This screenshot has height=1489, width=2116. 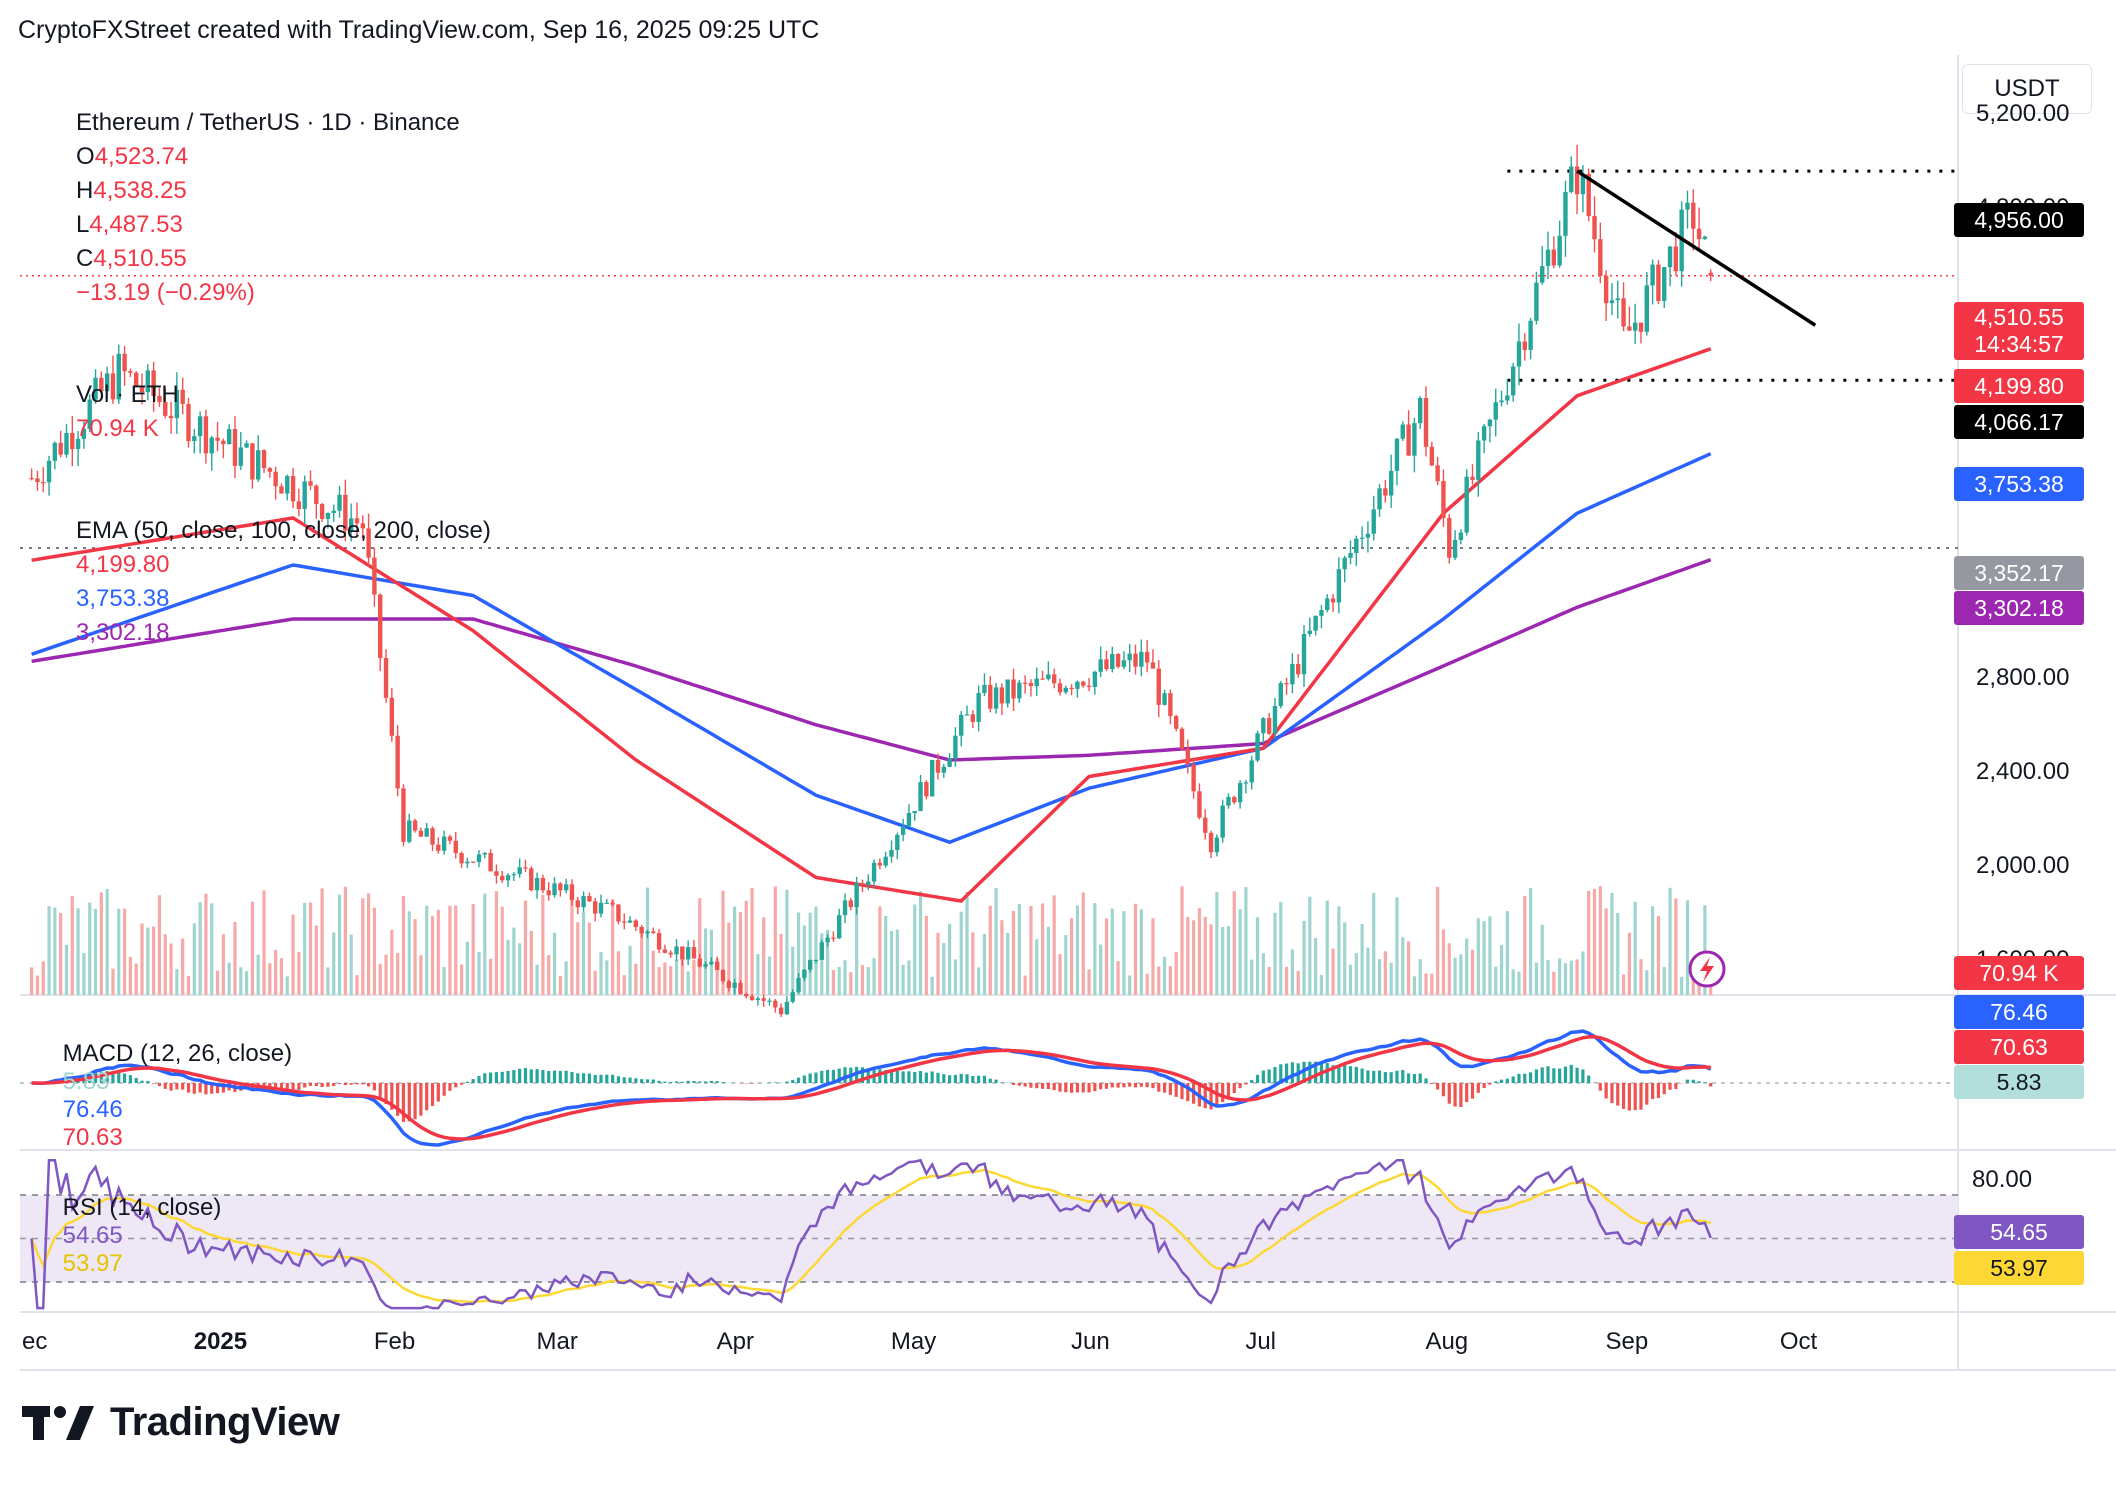 What do you see at coordinates (135, 1236) in the screenshot?
I see `rsi-legend: RSI (14, close) 54.65 53.97` at bounding box center [135, 1236].